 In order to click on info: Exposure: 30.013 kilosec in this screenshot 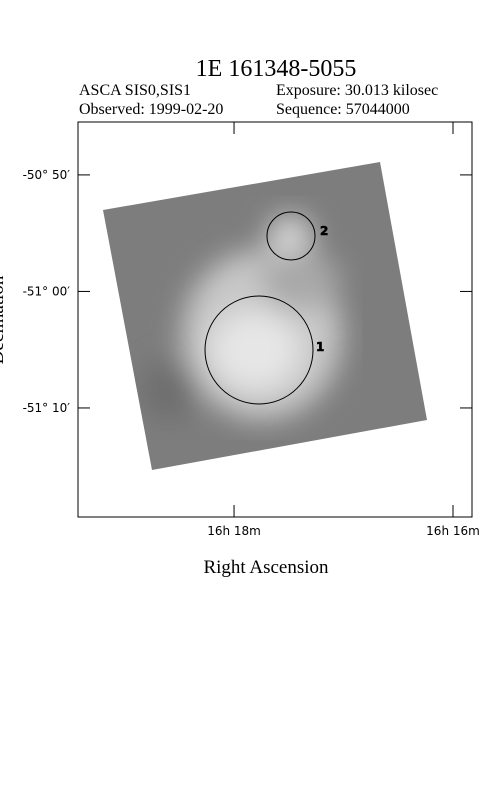, I will do `click(357, 90)`.